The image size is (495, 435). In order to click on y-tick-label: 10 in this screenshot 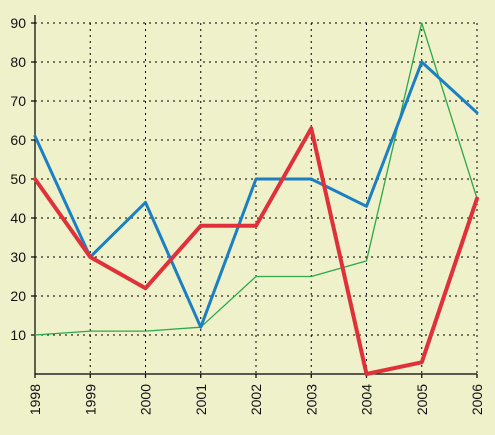, I will do `click(18, 335)`.